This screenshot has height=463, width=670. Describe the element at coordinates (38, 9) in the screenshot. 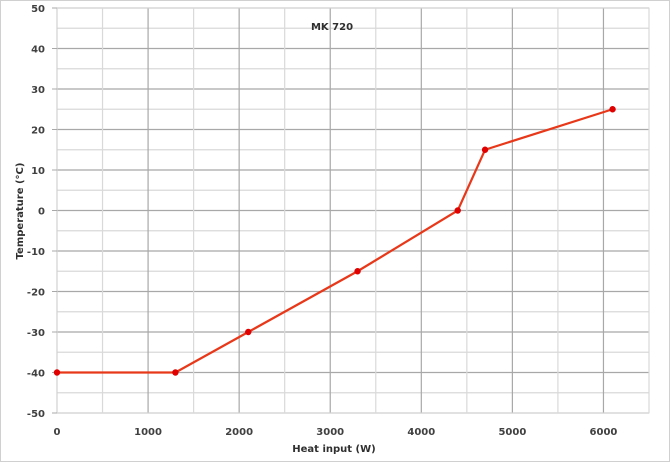

I see `y-tick-label: 50` at that location.